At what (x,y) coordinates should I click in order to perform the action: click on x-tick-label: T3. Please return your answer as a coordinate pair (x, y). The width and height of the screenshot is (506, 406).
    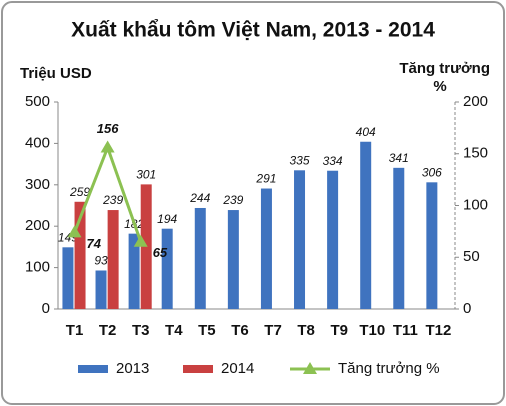
    Looking at the image, I should click on (141, 330).